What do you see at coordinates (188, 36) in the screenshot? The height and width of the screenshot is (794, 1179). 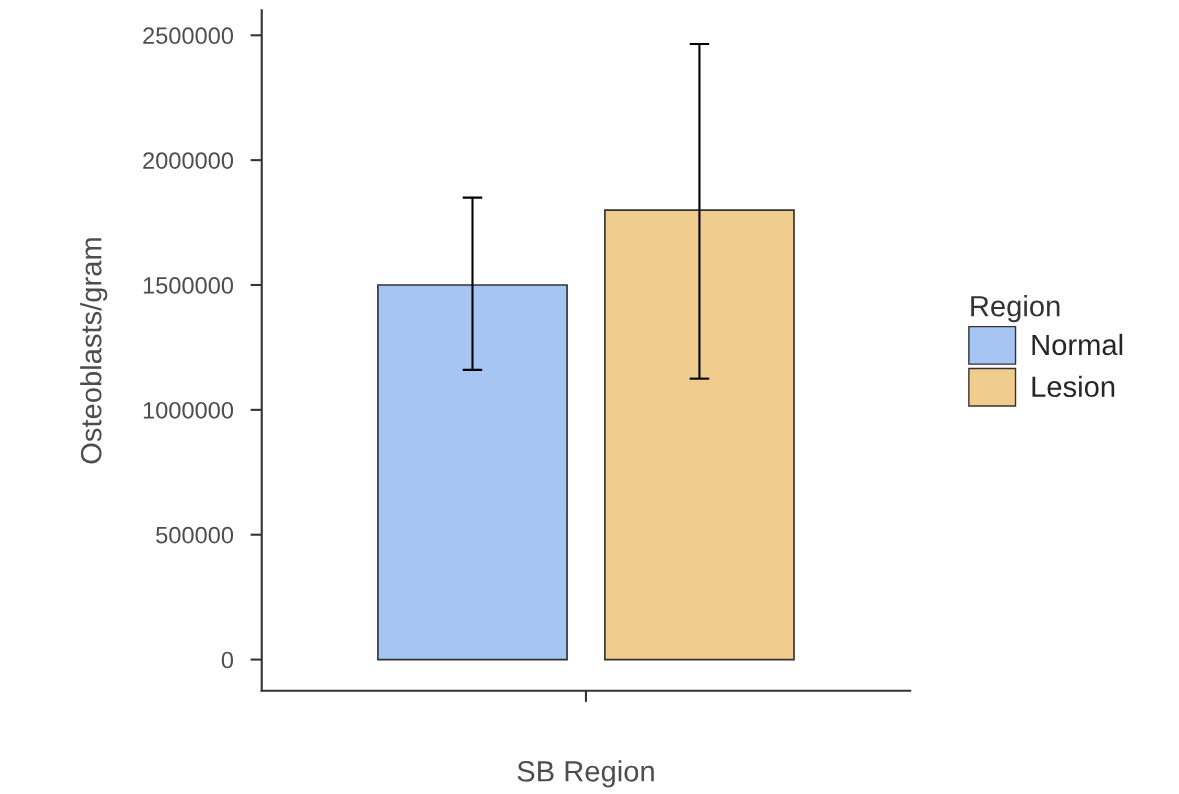 I see `y-tick-label: 2500000` at bounding box center [188, 36].